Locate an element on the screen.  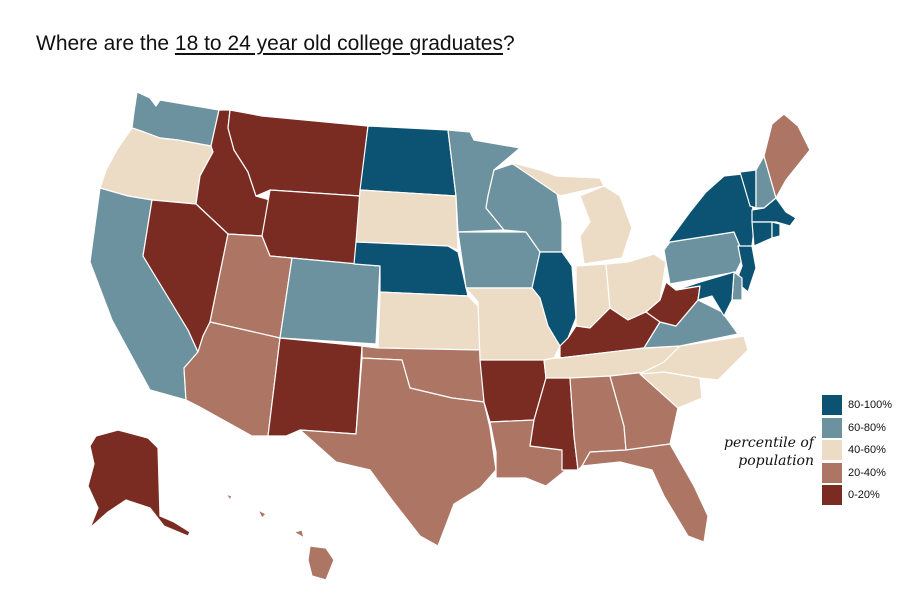
state-IA is located at coordinates (499, 260).